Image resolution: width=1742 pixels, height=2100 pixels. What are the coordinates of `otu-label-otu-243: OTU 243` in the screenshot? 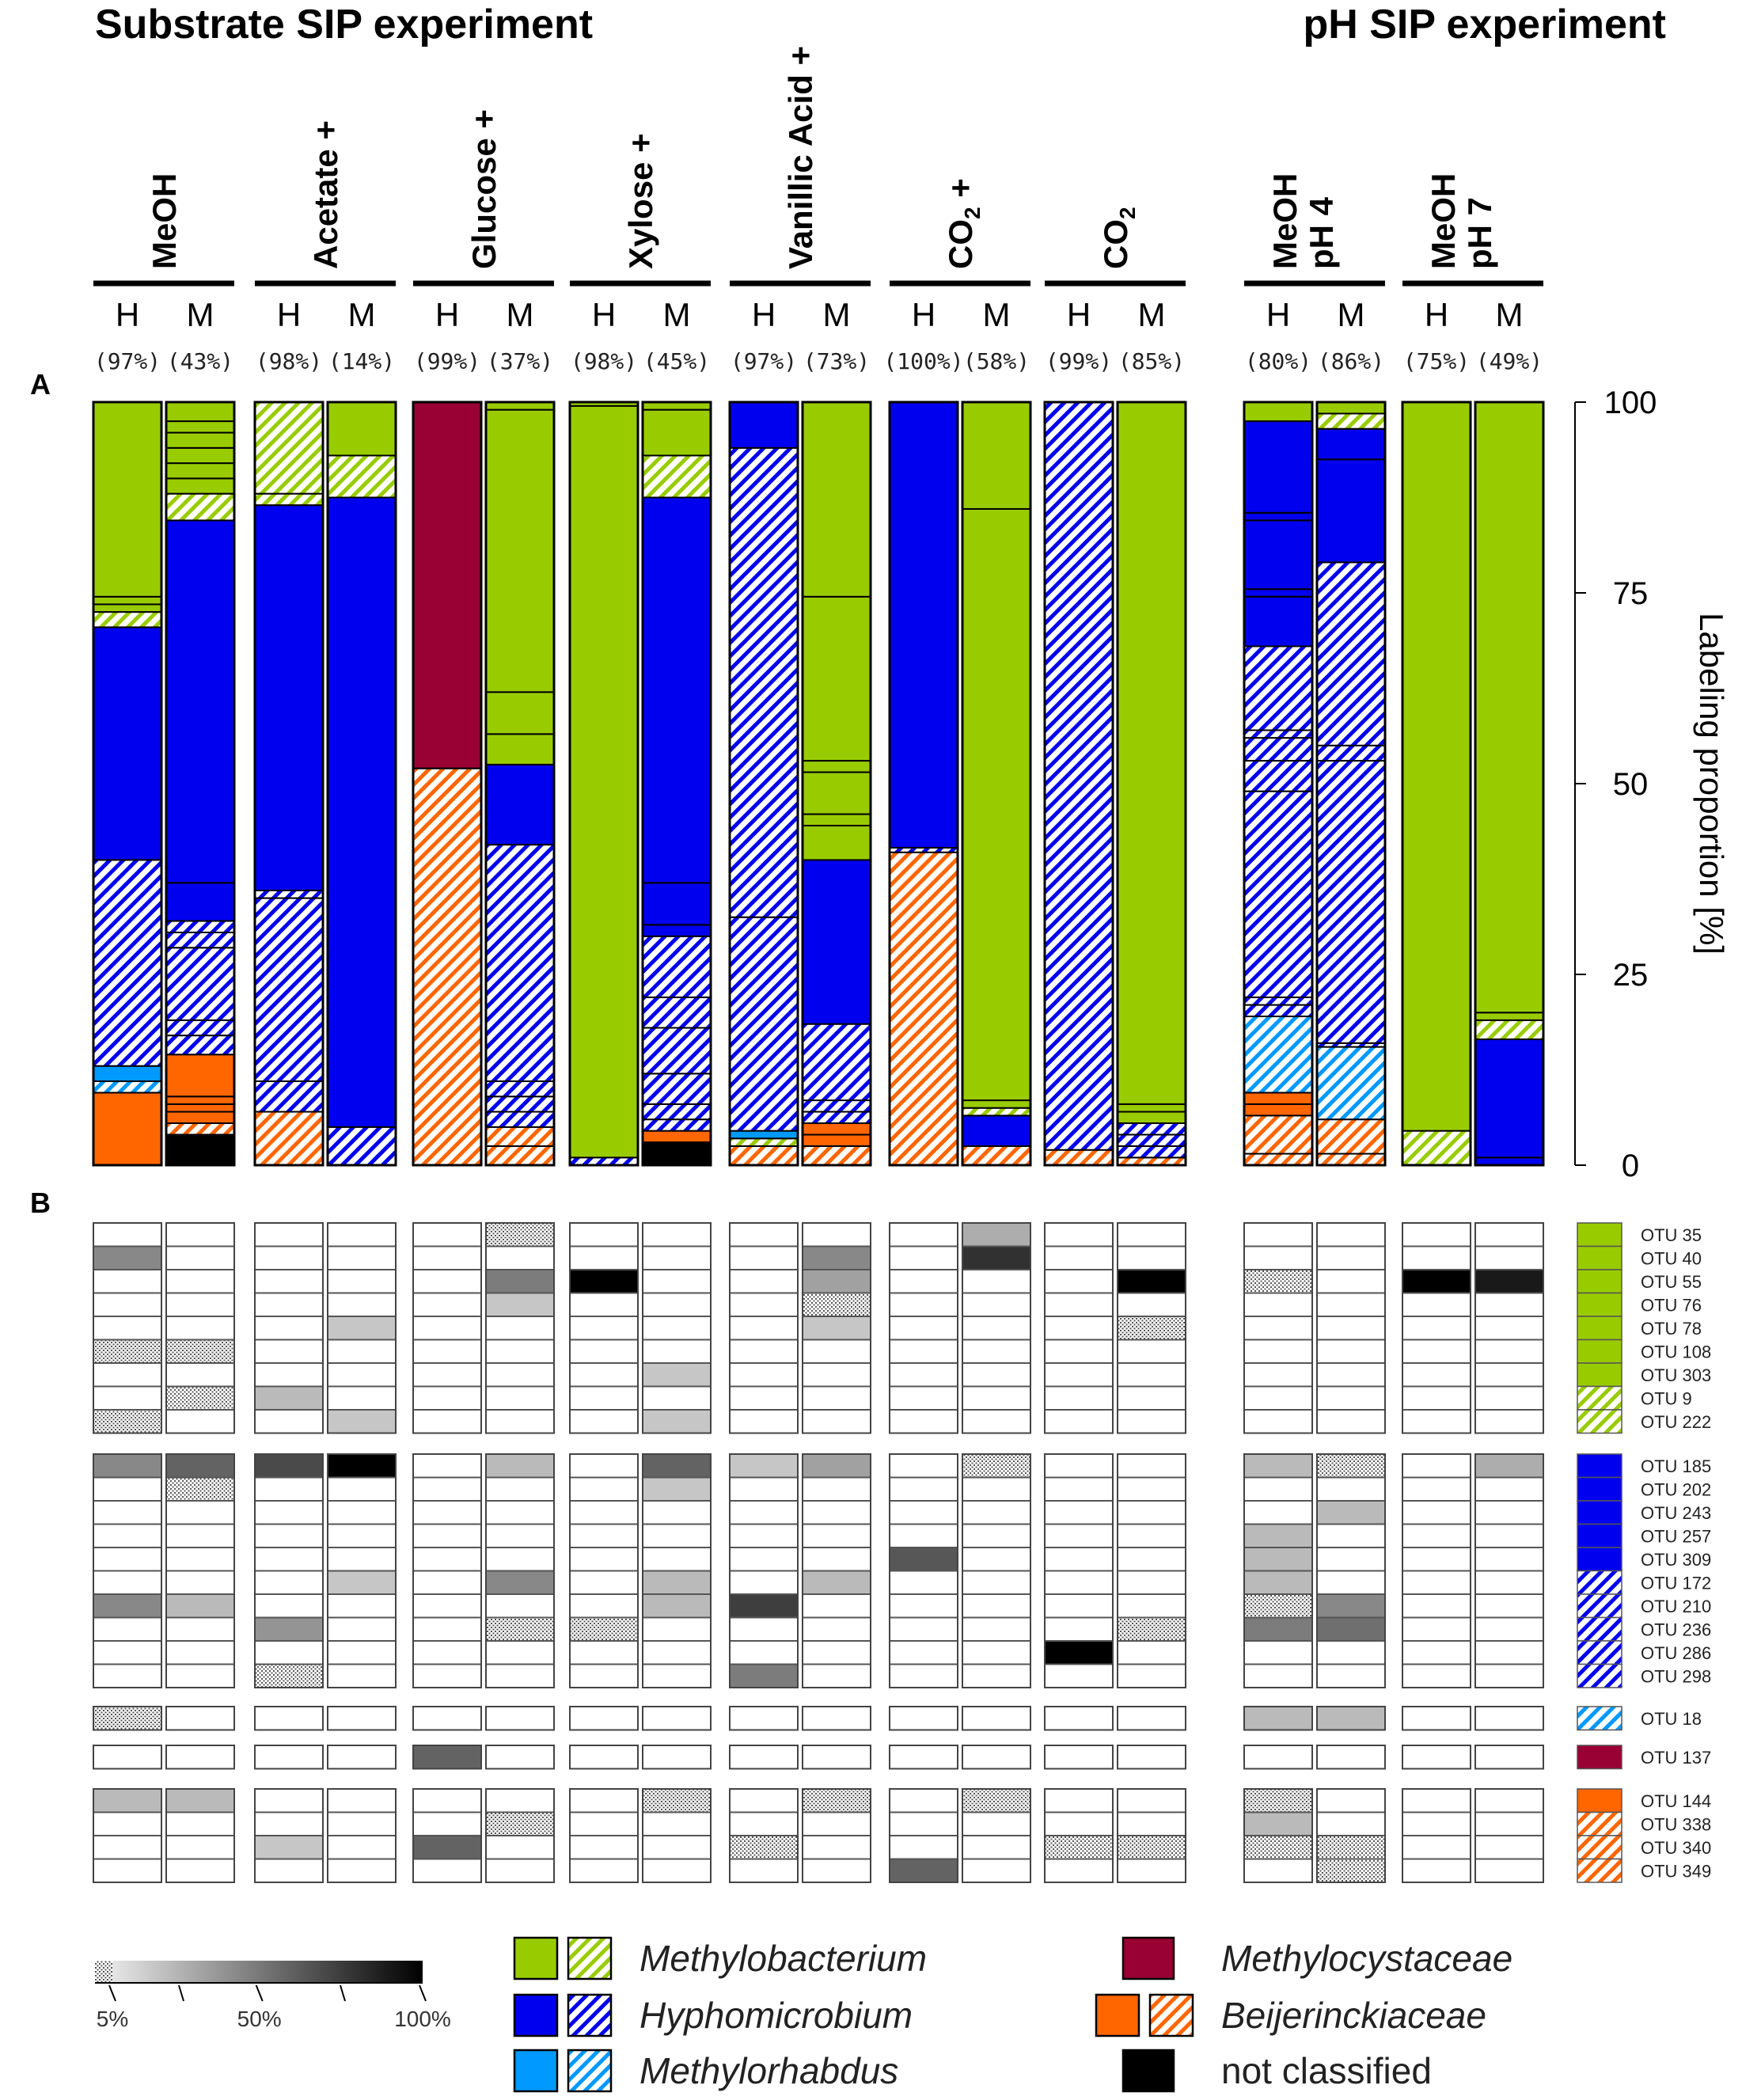 It's located at (1676, 1513).